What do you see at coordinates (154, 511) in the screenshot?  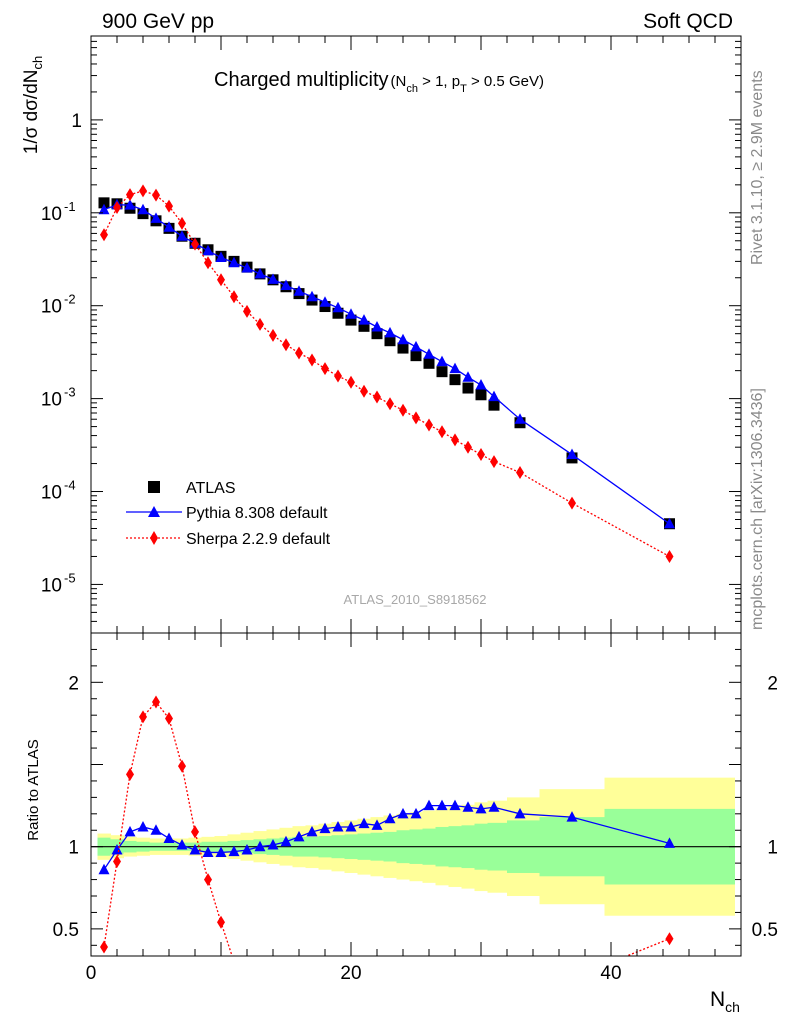 I see `legend-pythia-marker` at bounding box center [154, 511].